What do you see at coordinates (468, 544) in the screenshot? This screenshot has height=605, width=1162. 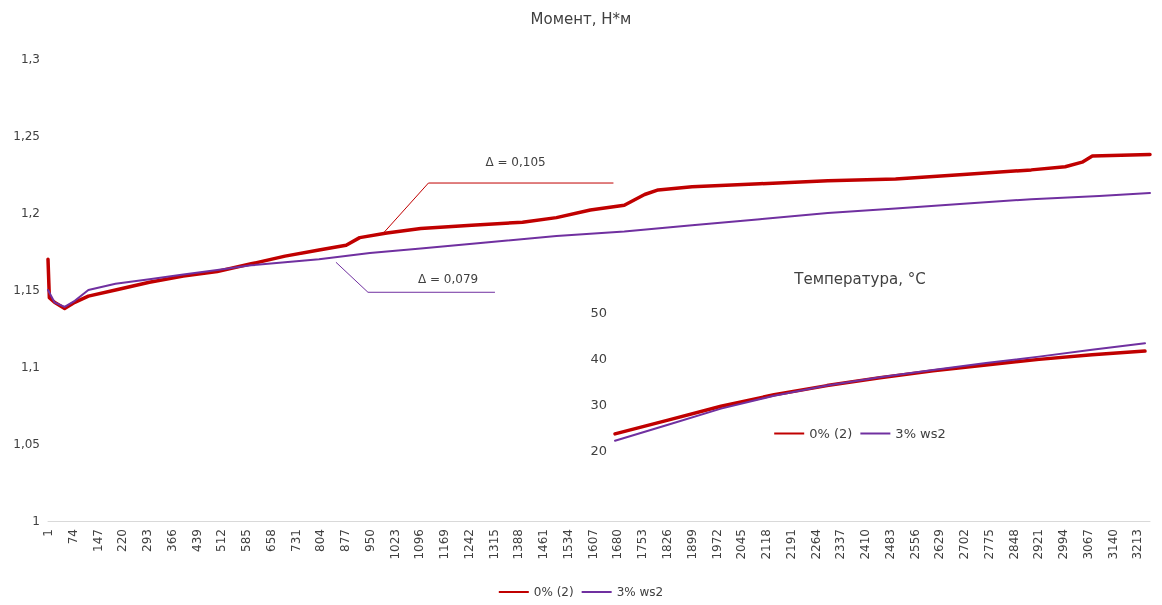 I see `x-tick-label: 1242` at bounding box center [468, 544].